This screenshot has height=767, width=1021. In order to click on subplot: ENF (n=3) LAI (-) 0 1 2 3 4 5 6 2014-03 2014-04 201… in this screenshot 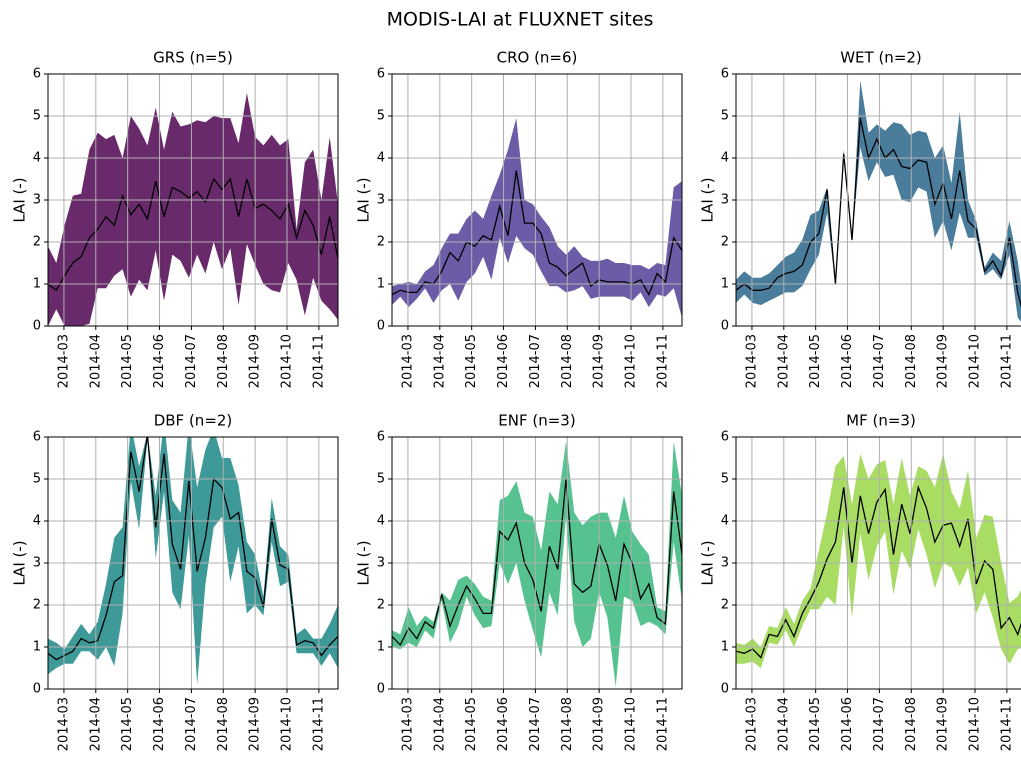, I will do `click(519, 582)`.